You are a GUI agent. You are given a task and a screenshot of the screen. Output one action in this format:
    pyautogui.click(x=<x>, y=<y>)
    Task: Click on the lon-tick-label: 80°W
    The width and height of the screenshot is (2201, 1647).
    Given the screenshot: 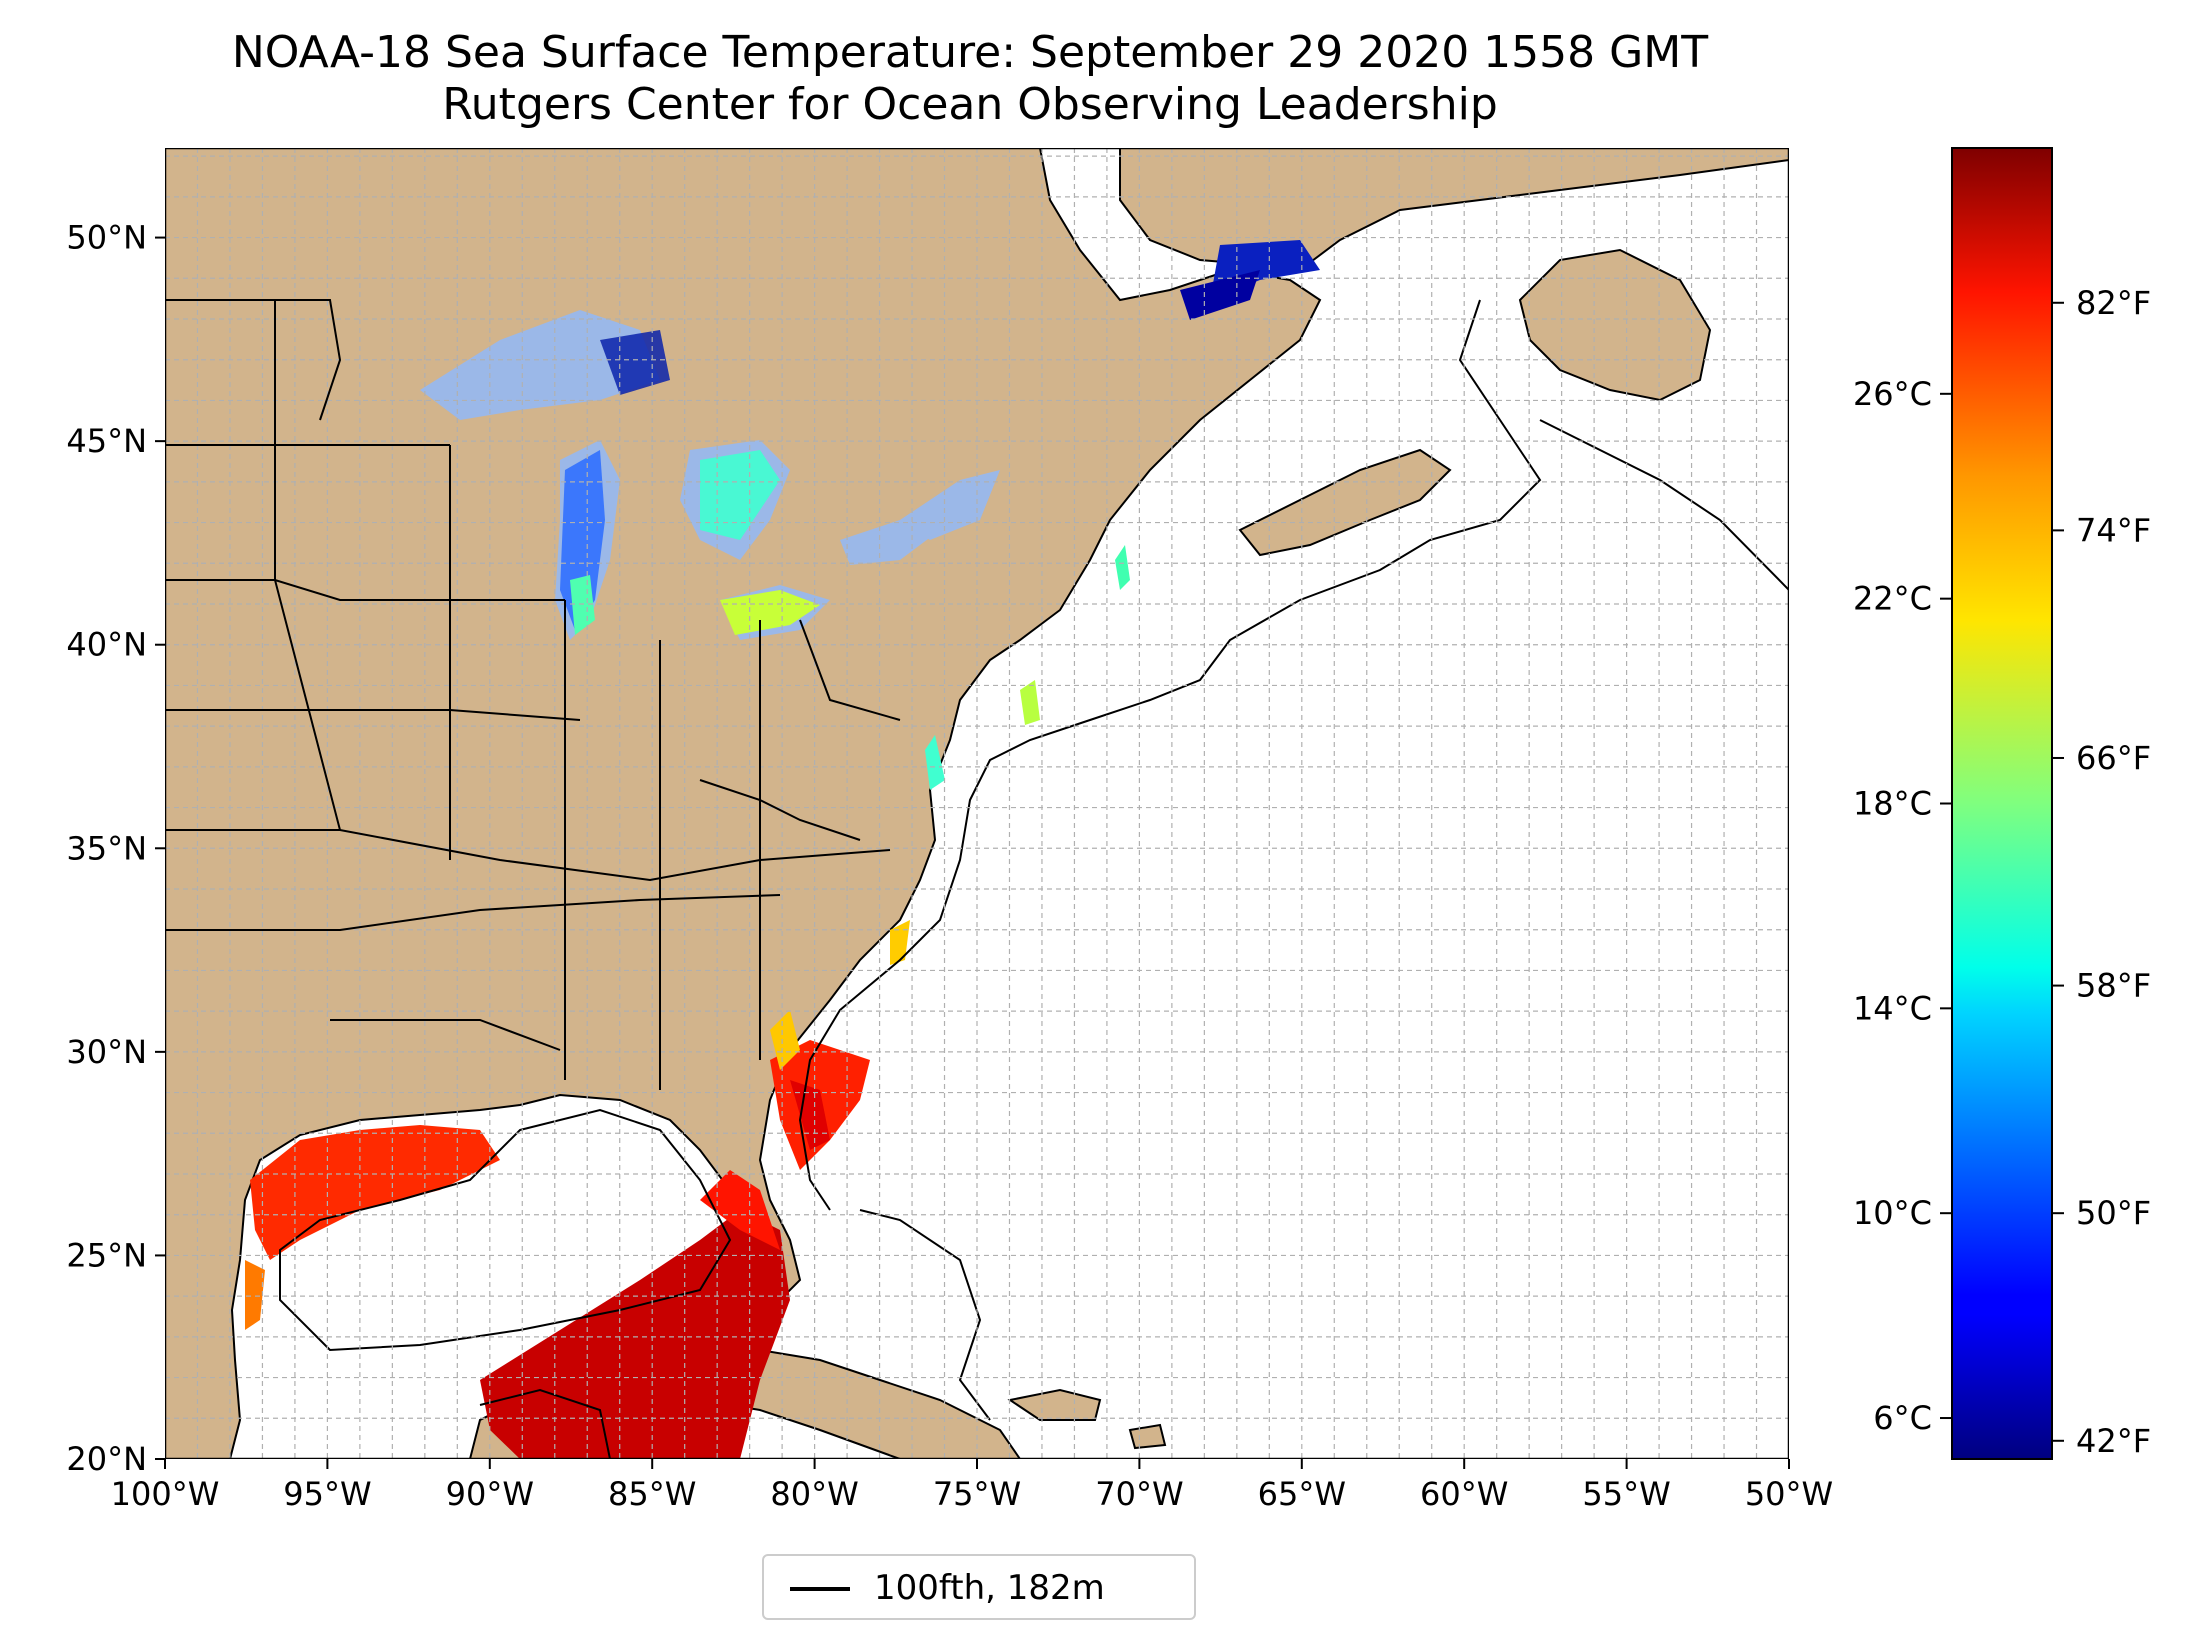 What is the action you would take?
    pyautogui.click(x=814, y=1494)
    